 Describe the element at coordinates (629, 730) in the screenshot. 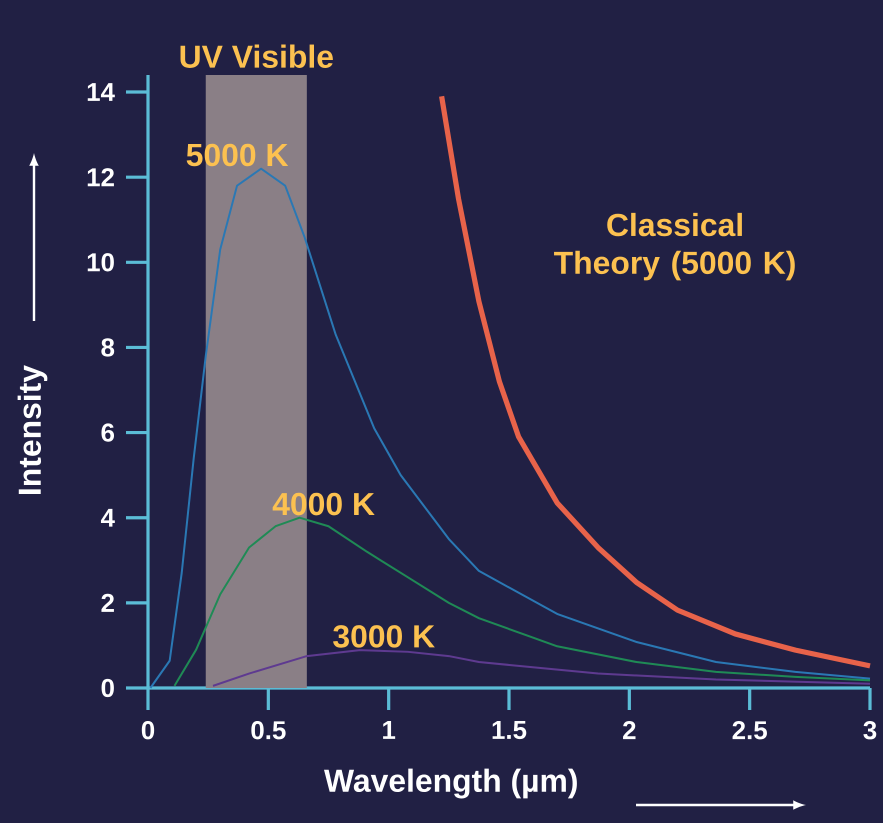

I see `x-tick-label: 2` at that location.